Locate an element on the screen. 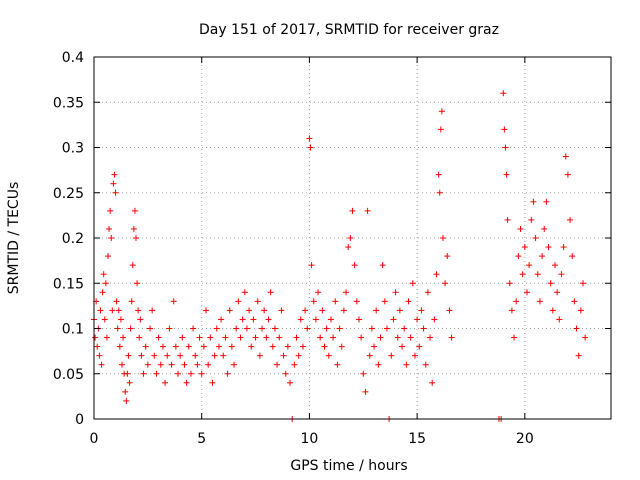 The image size is (640, 480). y-tick-label: 0.05 is located at coordinates (68, 375).